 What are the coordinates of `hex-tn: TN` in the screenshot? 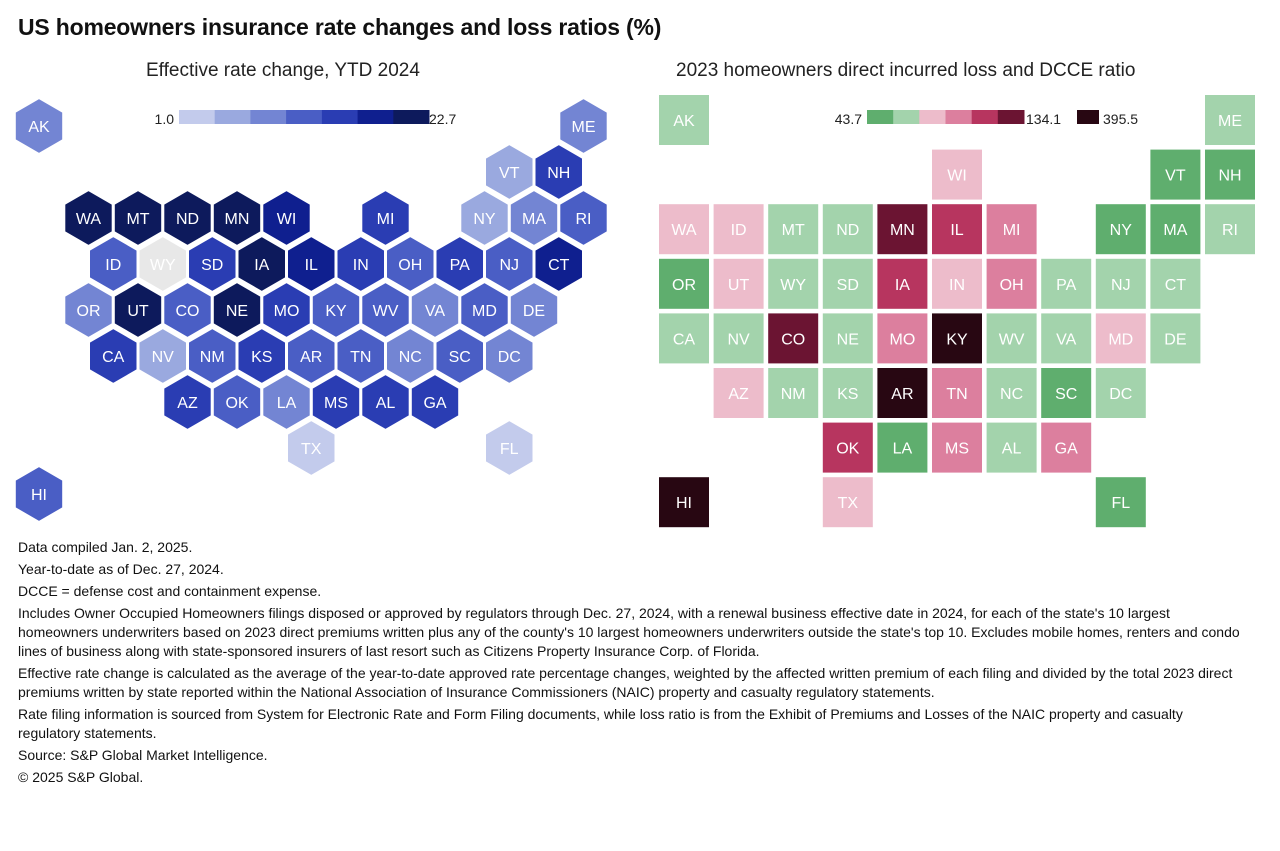 It's located at (360, 356).